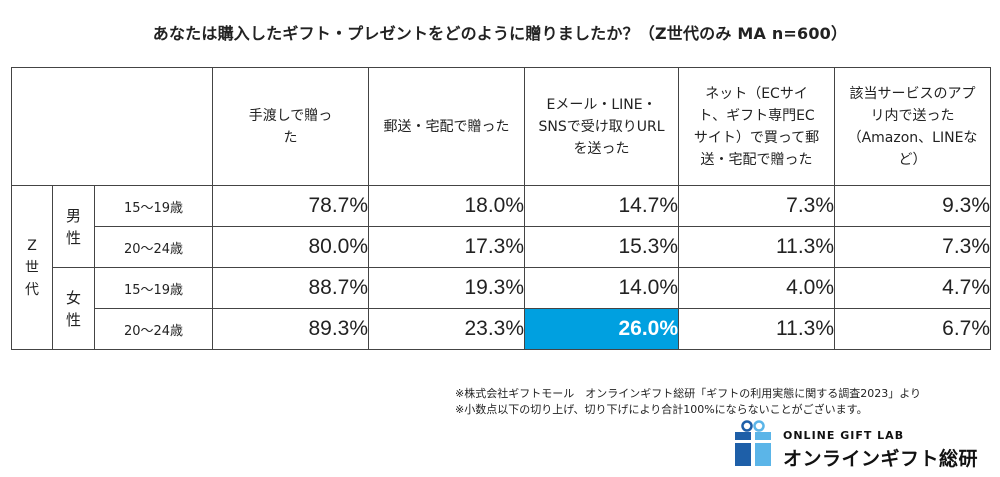 The height and width of the screenshot is (477, 1000). Describe the element at coordinates (602, 329) in the screenshot. I see `value-cell-highlight: 26.0%` at that location.